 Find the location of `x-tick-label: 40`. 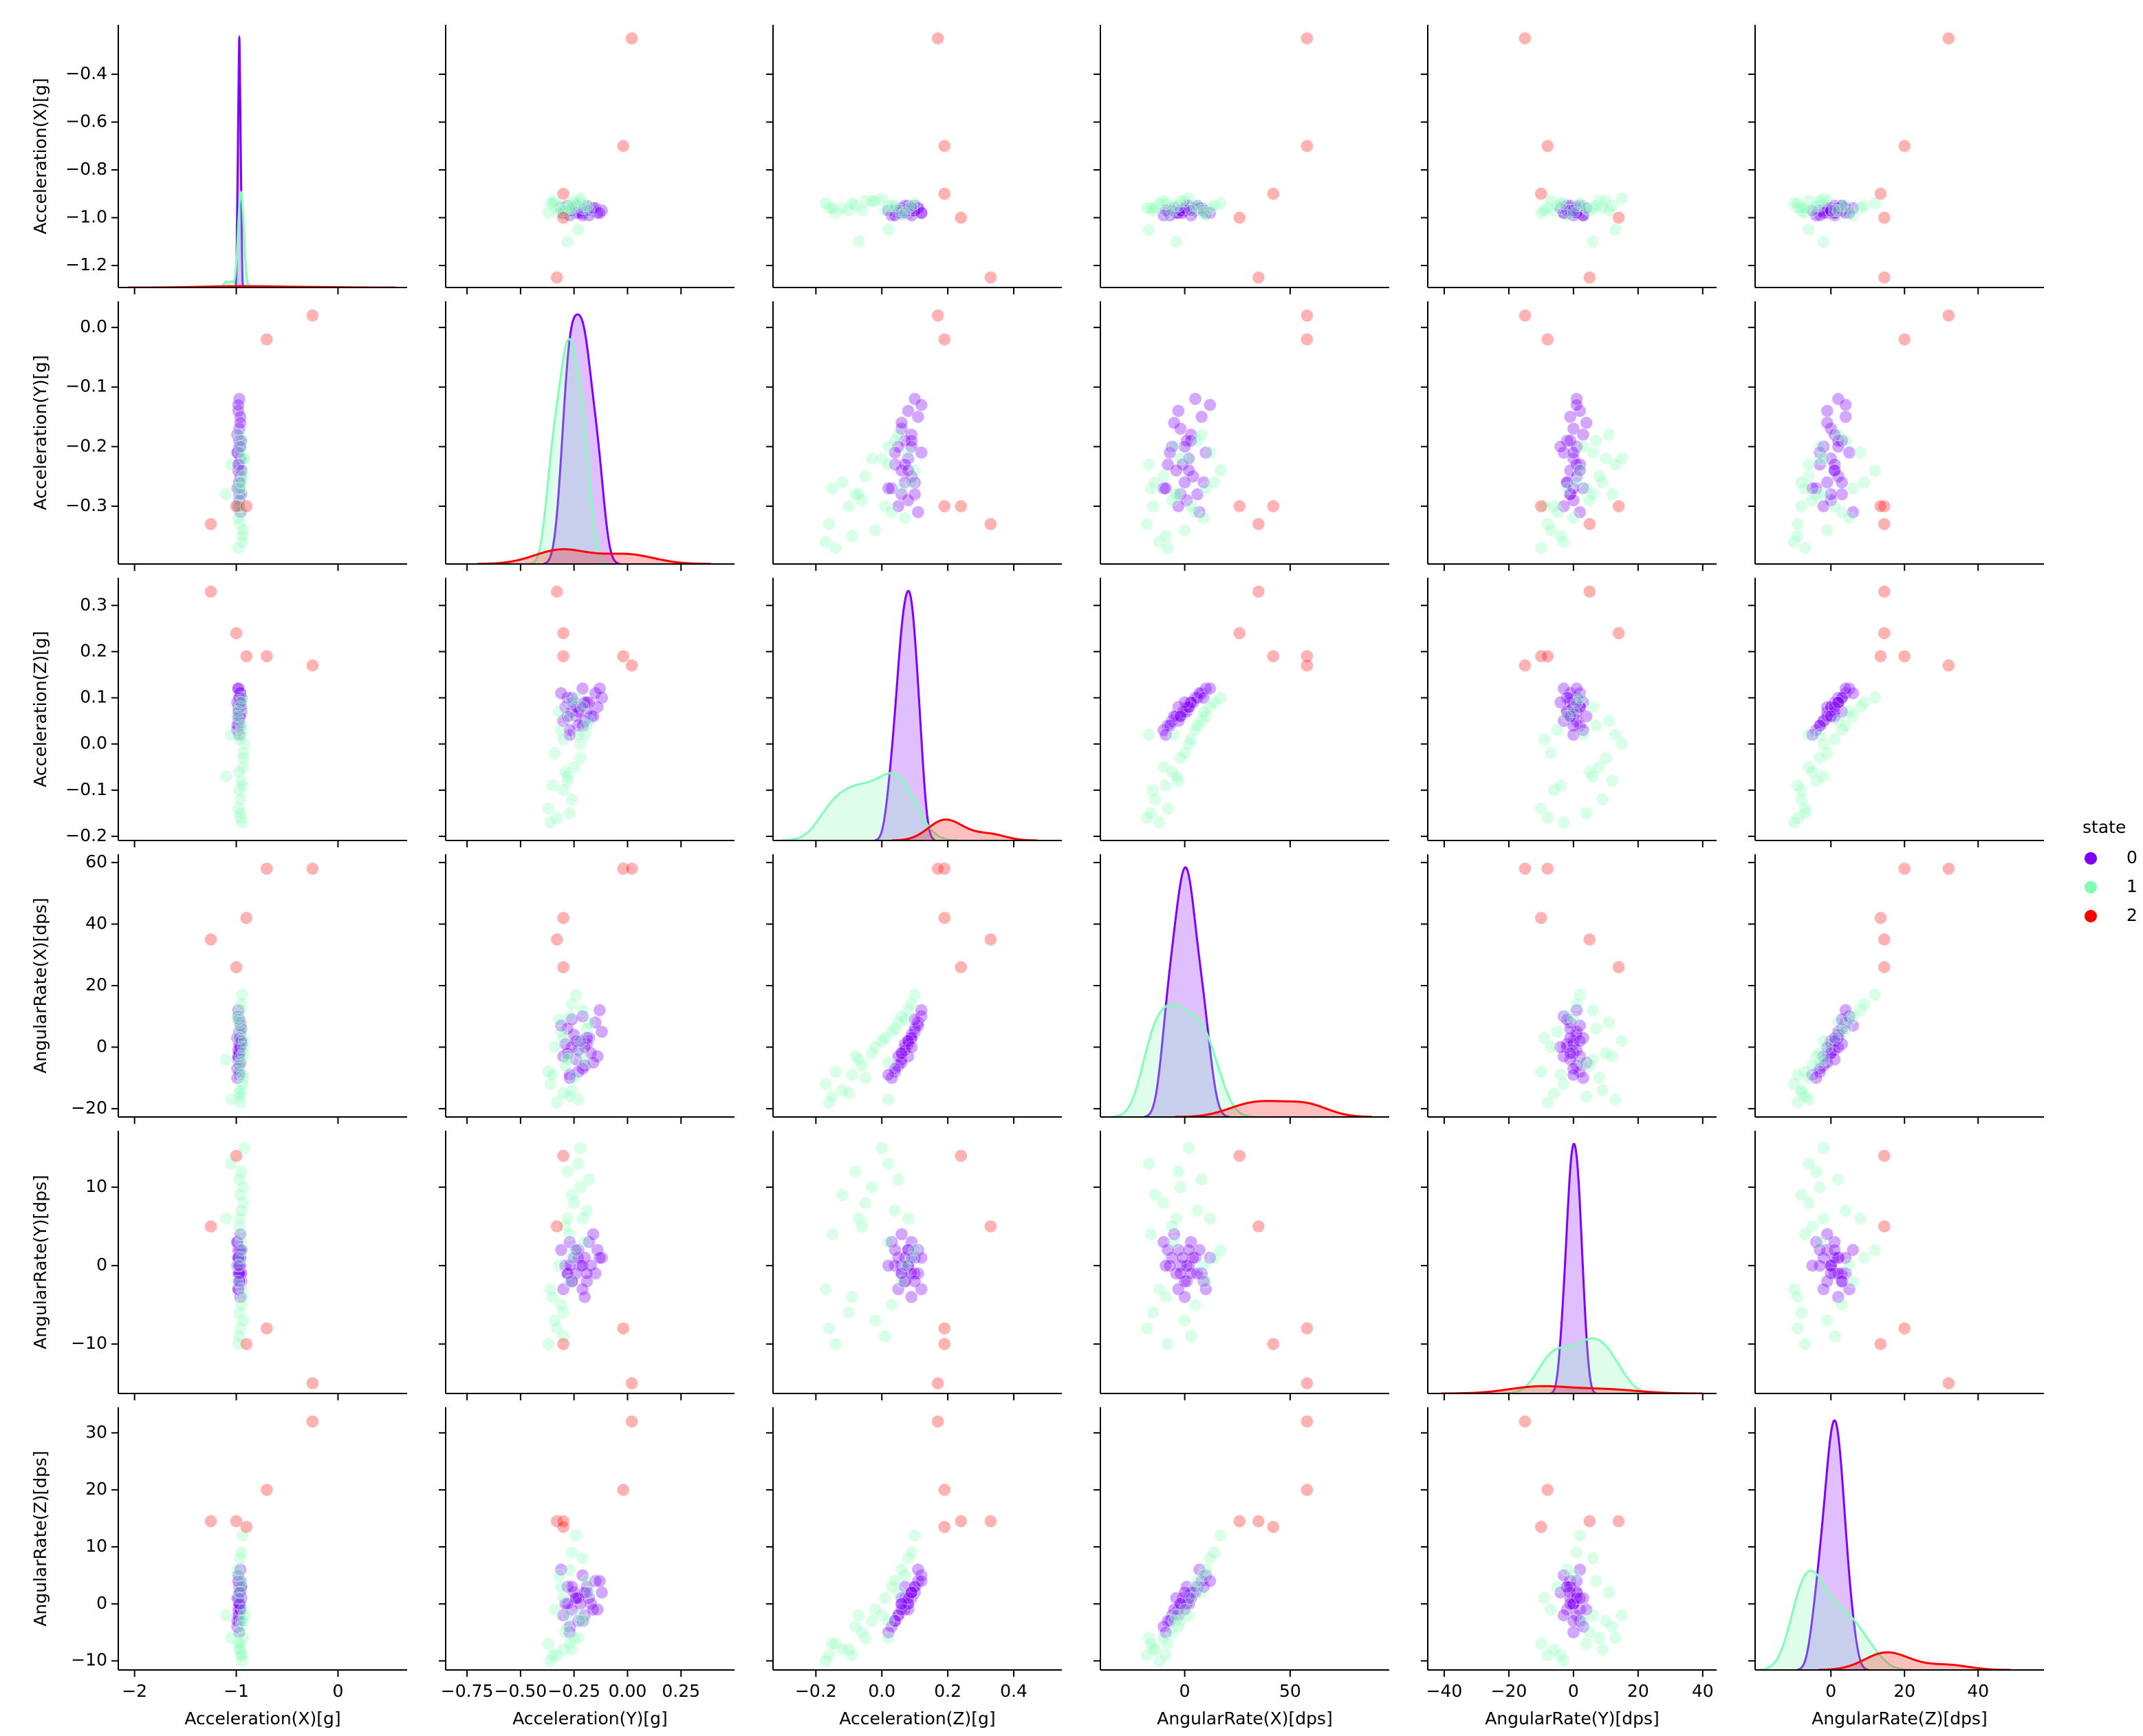

x-tick-label: 40 is located at coordinates (1703, 1691).